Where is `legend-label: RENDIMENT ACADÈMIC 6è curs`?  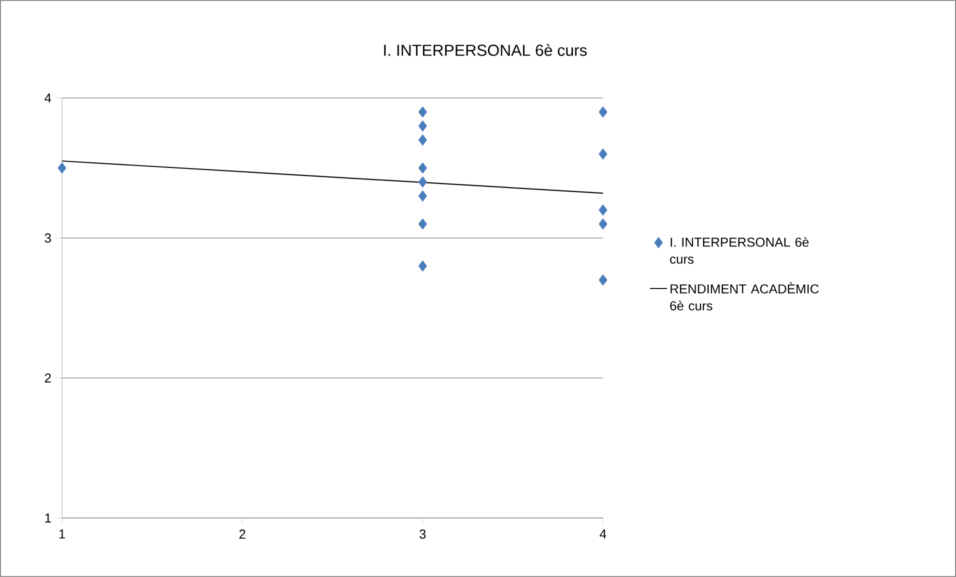
legend-label: RENDIMENT ACADÈMIC 6è curs is located at coordinates (744, 296).